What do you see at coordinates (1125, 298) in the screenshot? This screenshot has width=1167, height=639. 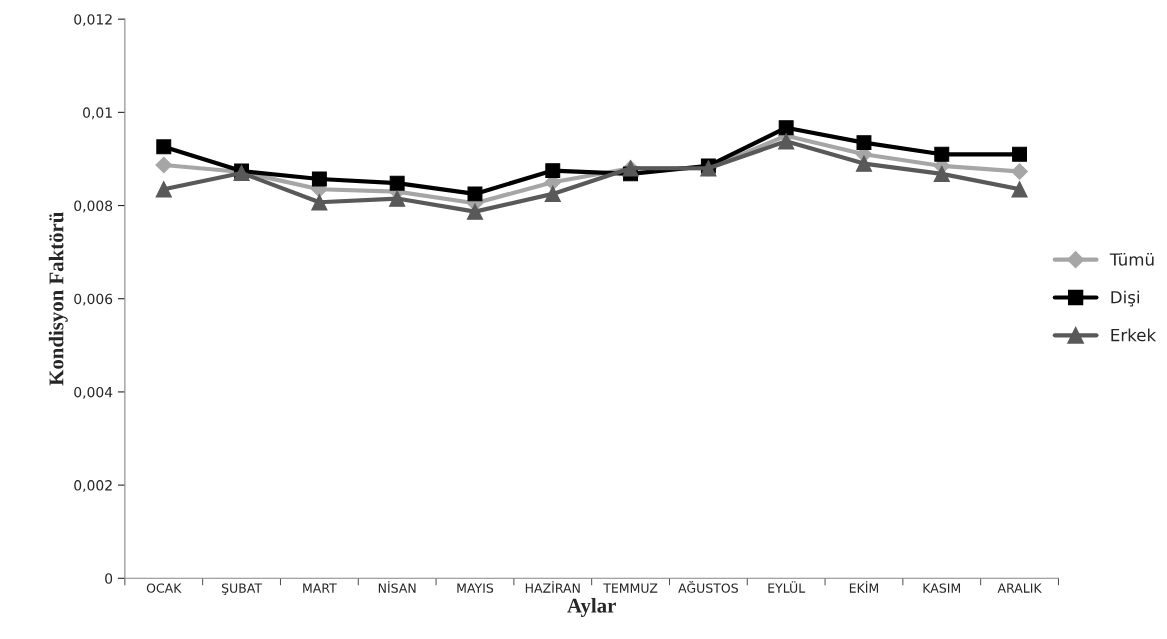 I see `legend-label: Dişi` at bounding box center [1125, 298].